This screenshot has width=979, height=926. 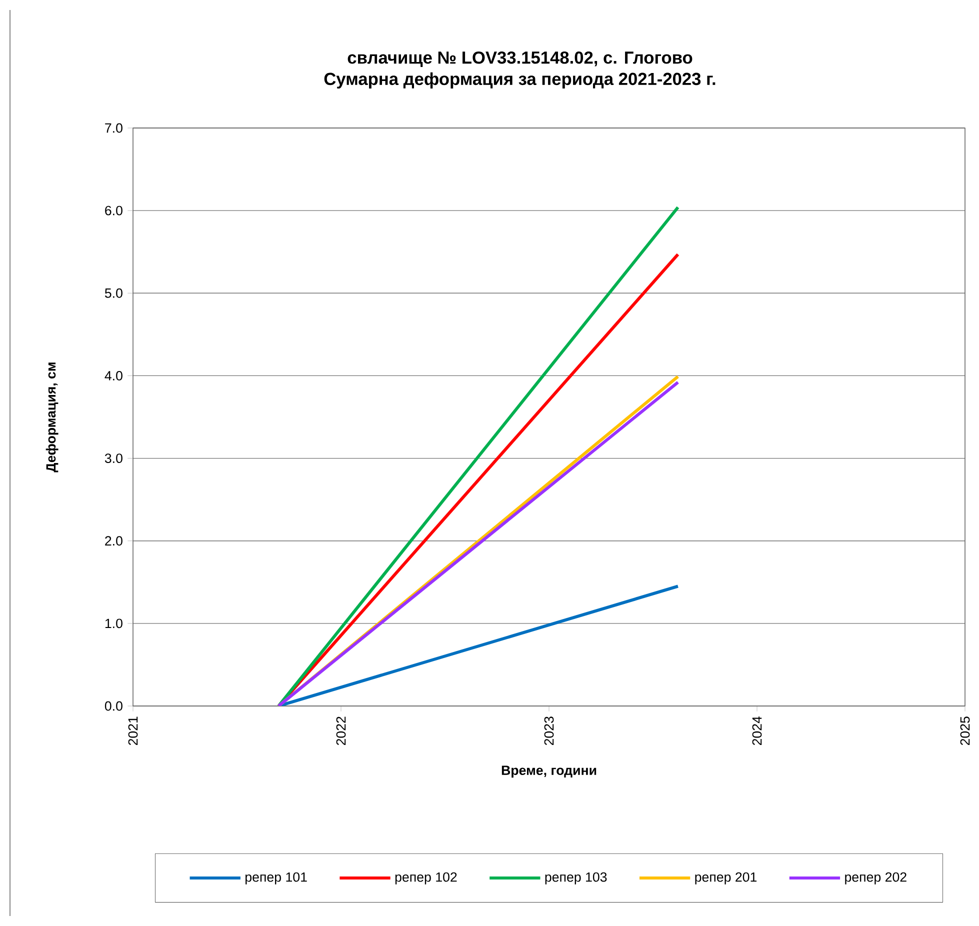 What do you see at coordinates (965, 731) in the screenshot?
I see `x-tick-label: 2025` at bounding box center [965, 731].